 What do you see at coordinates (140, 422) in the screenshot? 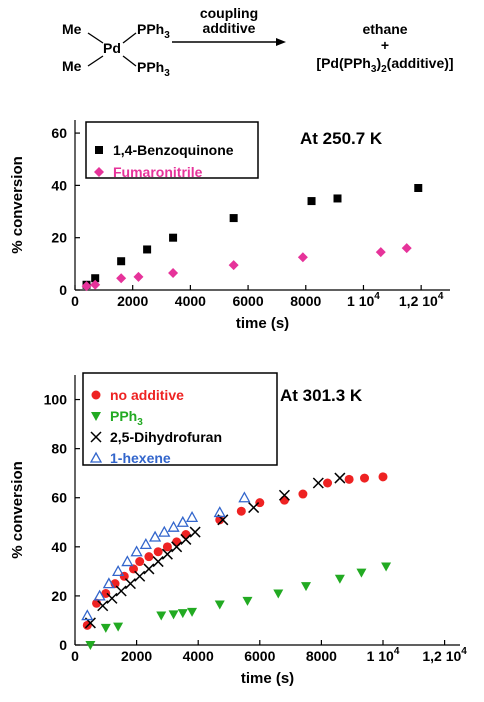
I see `legend-label-sub: 3` at bounding box center [140, 422].